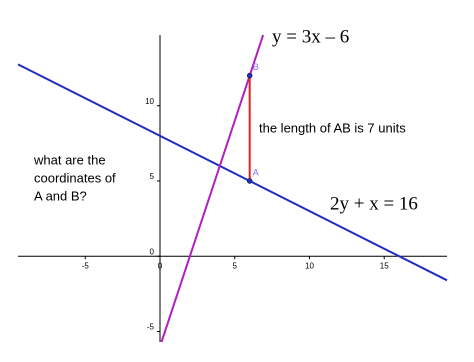 Image resolution: width=474 pixels, height=362 pixels. What do you see at coordinates (86, 265) in the screenshot?
I see `x-tick-label: -5` at bounding box center [86, 265].